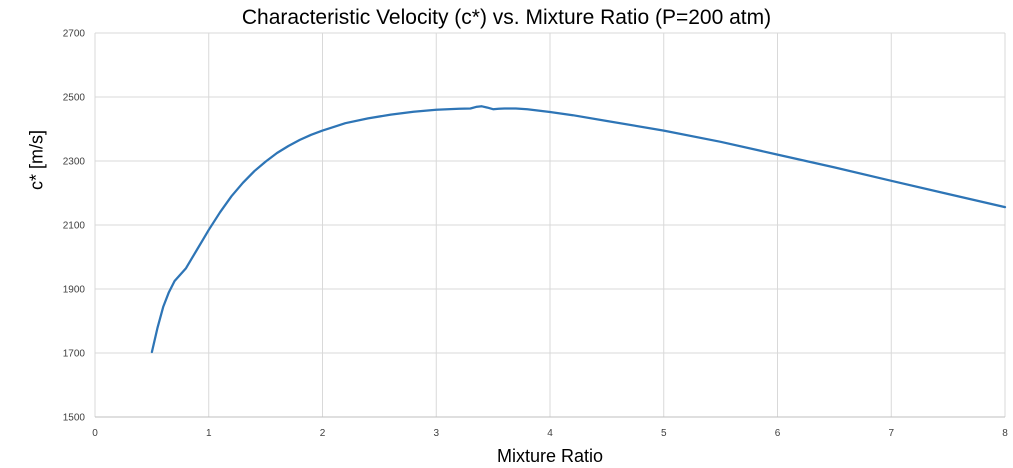 This screenshot has width=1013, height=468. Describe the element at coordinates (778, 433) in the screenshot. I see `x-tick-label: 6` at that location.